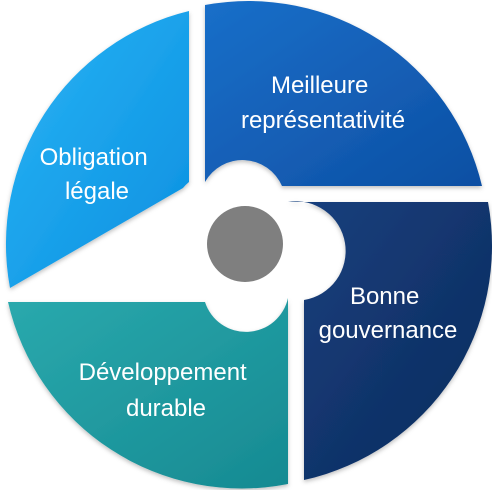 Image resolution: width=492 pixels, height=490 pixels. I want to click on center-hub-disc, so click(245, 244).